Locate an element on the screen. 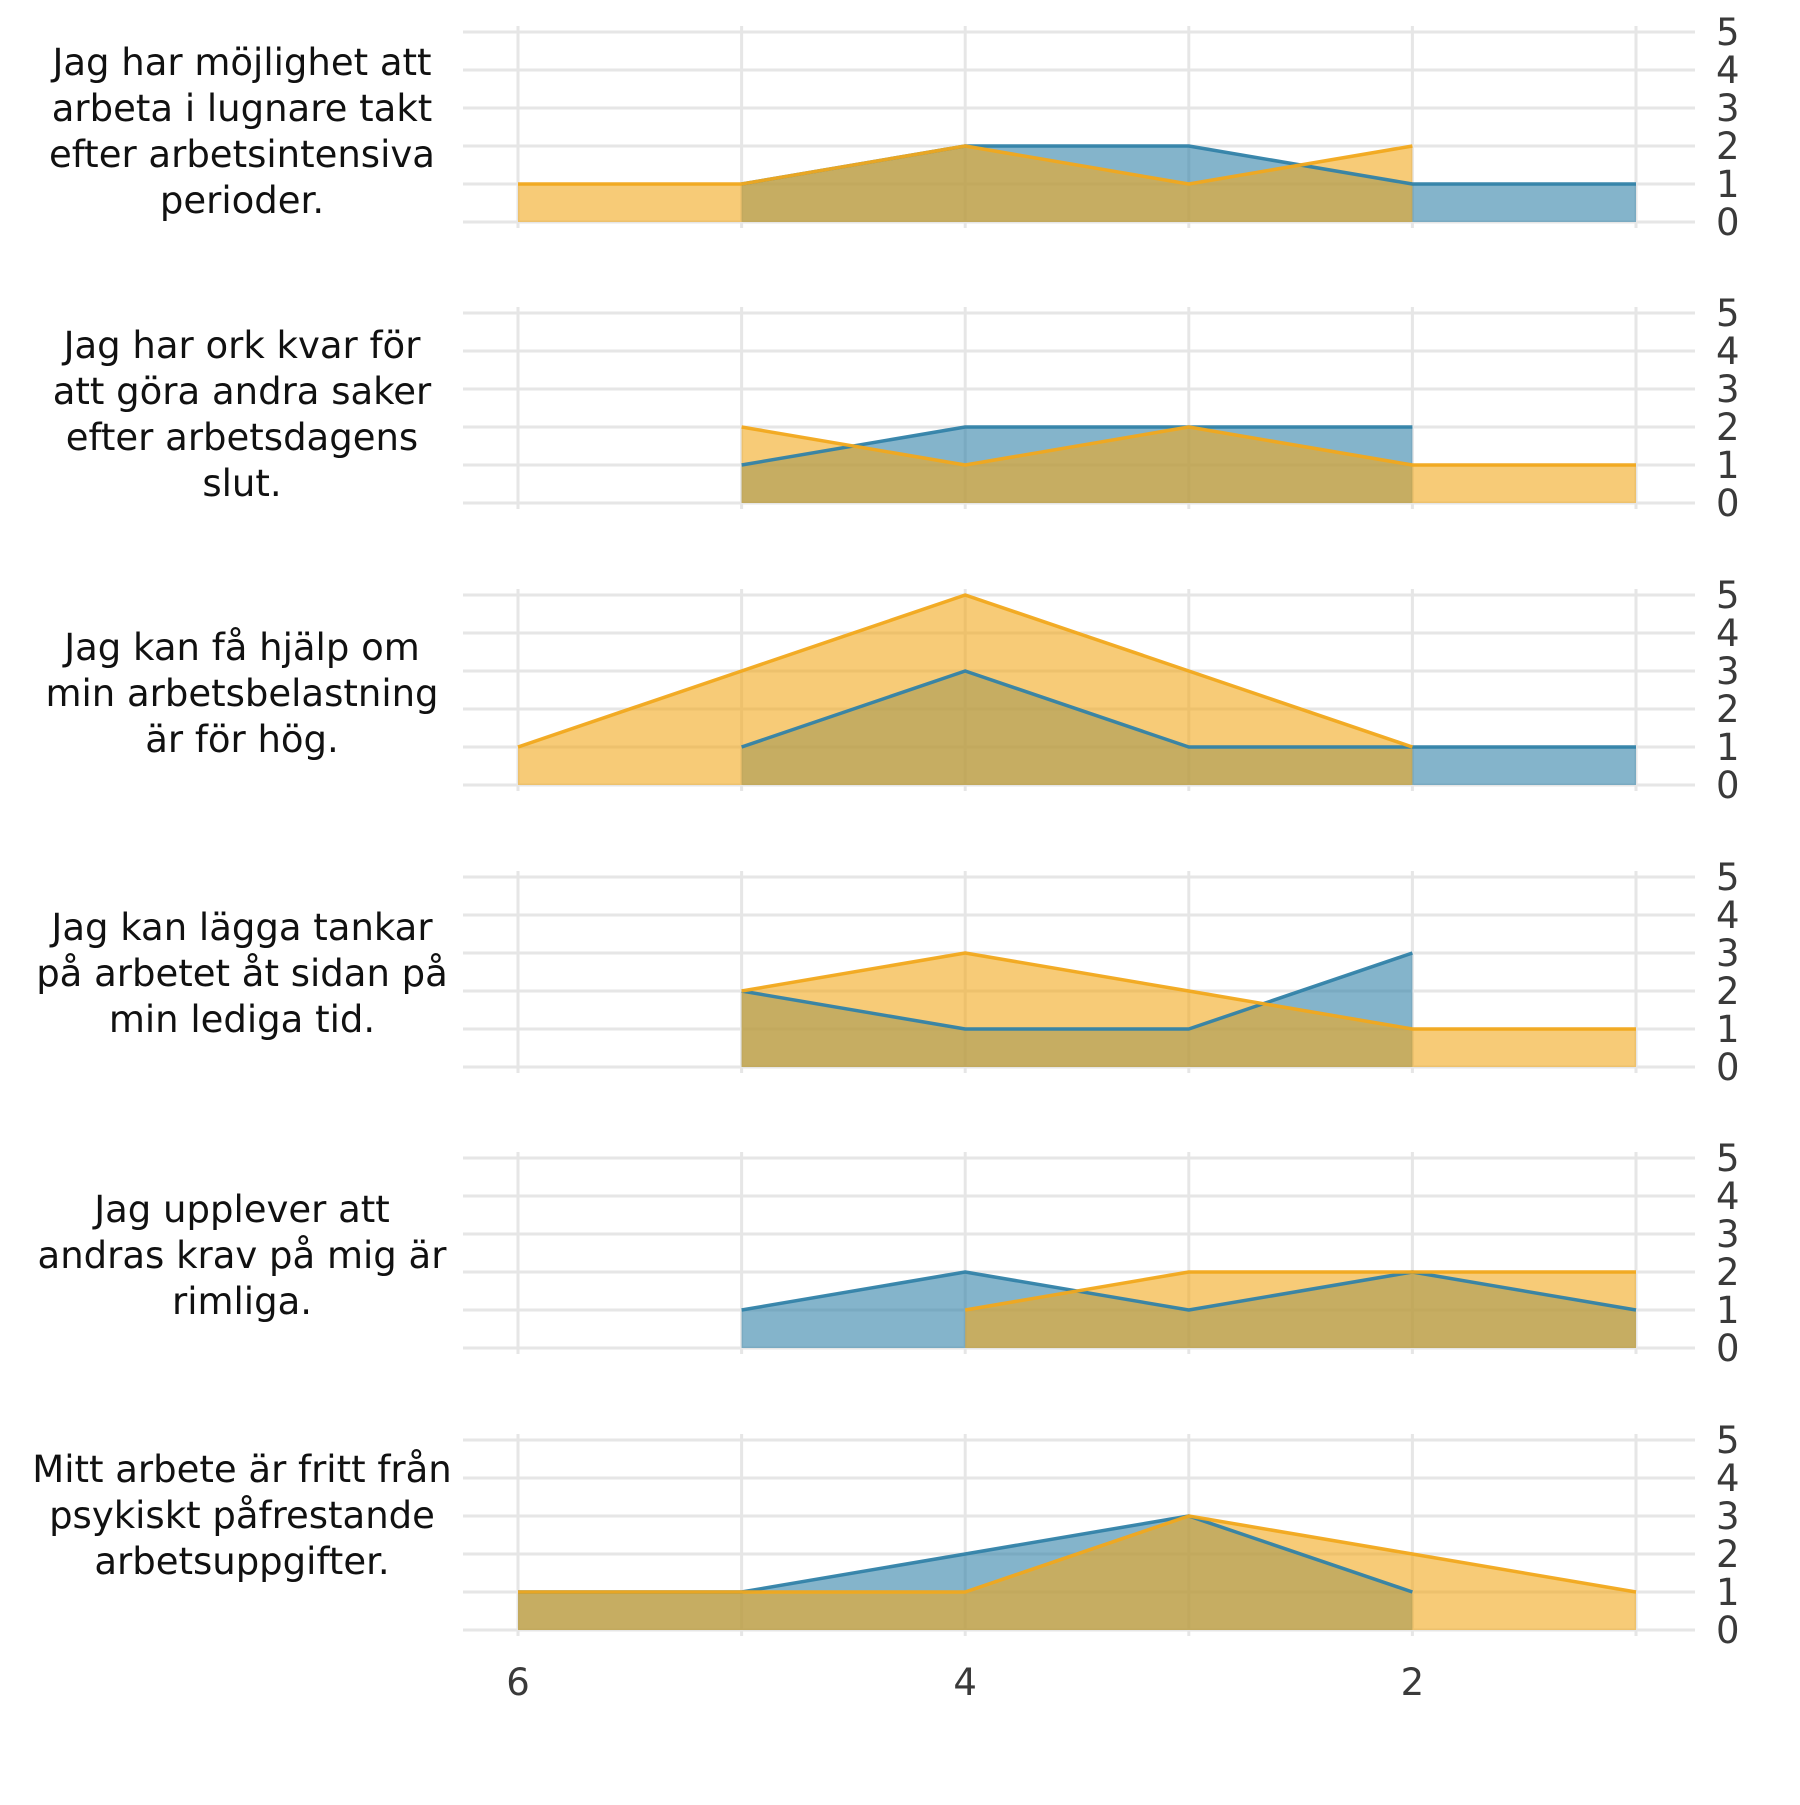 The image size is (1800, 1805). x-tick-label: 4 is located at coordinates (965, 1682).